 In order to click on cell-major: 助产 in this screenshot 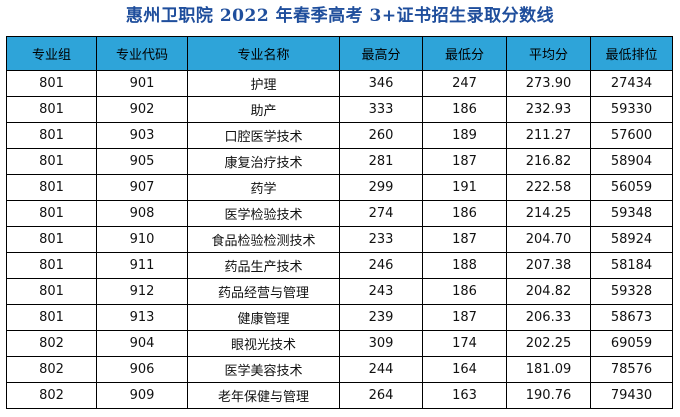, I will do `click(263, 109)`.